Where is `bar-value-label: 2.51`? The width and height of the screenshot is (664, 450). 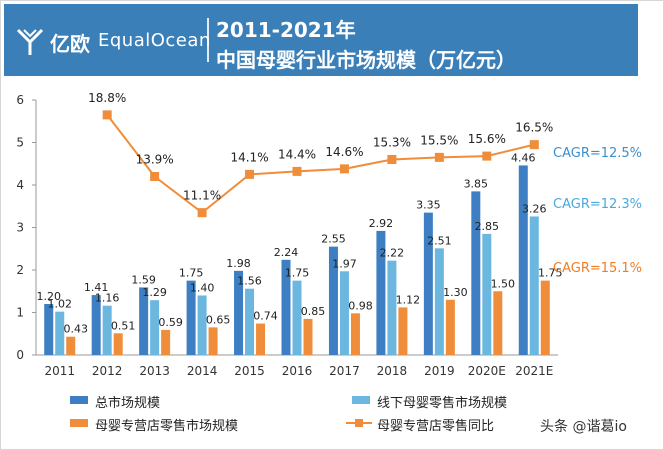
bar-value-label: 2.51 is located at coordinates (439, 240).